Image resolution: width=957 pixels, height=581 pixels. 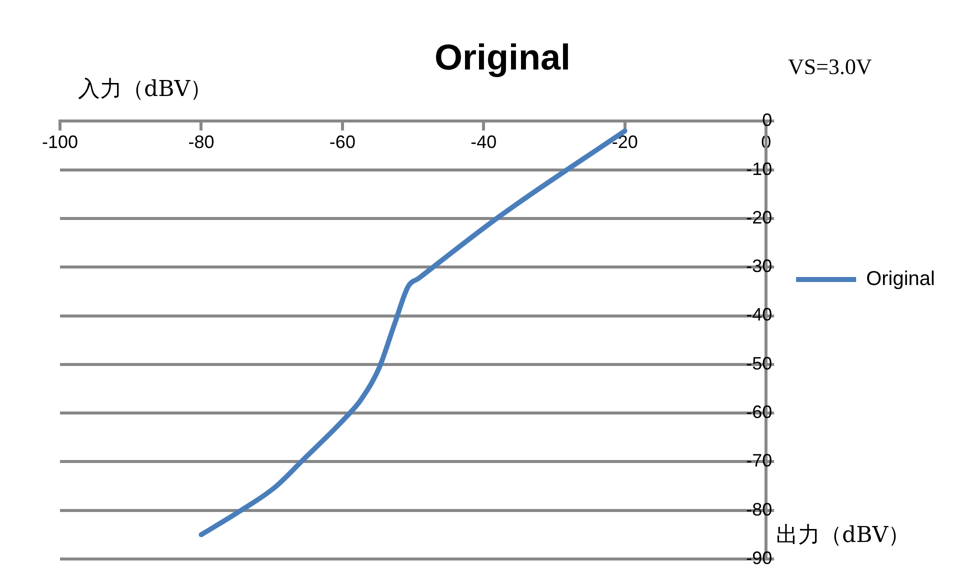 What do you see at coordinates (342, 142) in the screenshot?
I see `x-tick-label: -60` at bounding box center [342, 142].